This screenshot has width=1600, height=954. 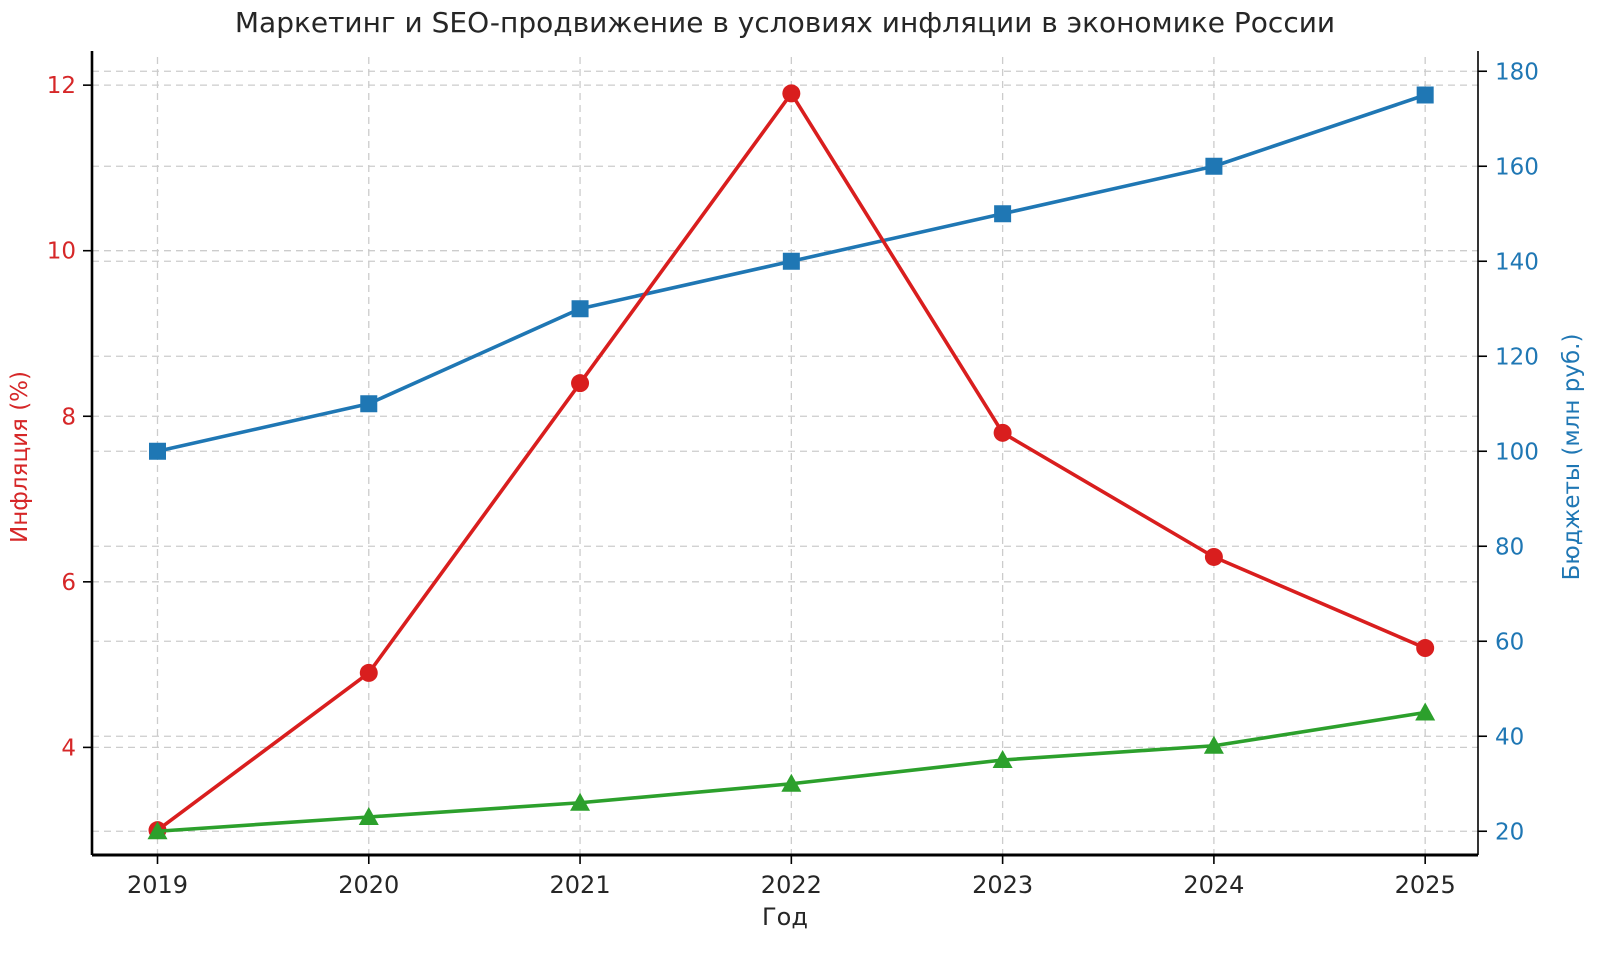 What do you see at coordinates (368, 885) in the screenshot?
I see `tick-label: 2020` at bounding box center [368, 885].